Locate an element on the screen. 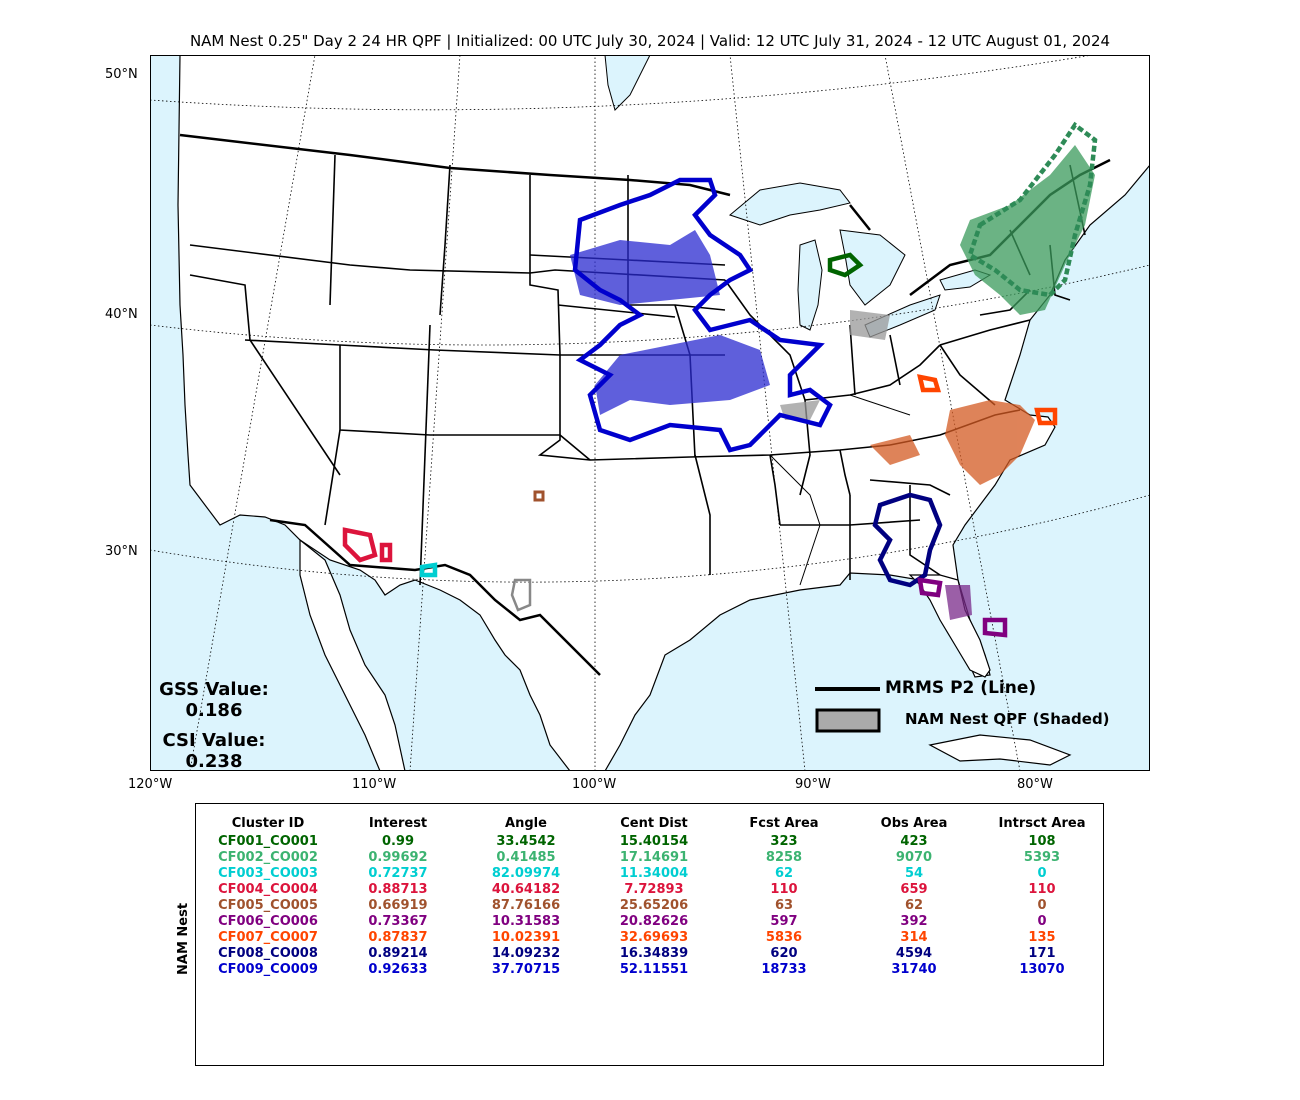 Image resolution: width=1300 pixels, height=1100 pixels. hudson-bay is located at coordinates (627, 83).